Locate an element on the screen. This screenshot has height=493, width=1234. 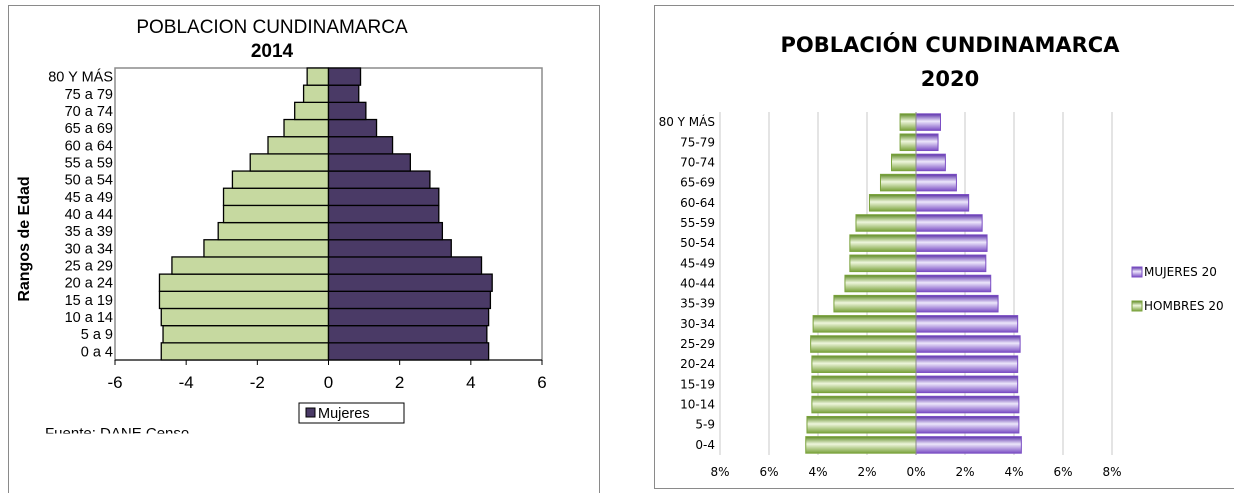
legend-label-mujeres: Mujeres is located at coordinates (344, 414).